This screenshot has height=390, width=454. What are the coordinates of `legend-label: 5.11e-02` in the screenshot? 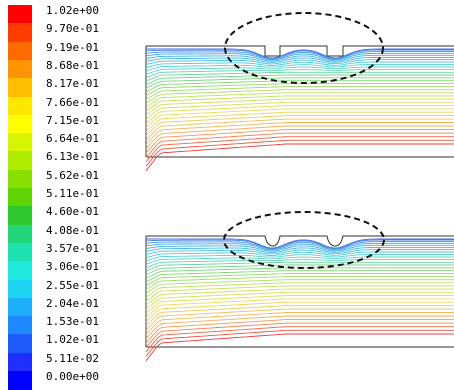 It's located at (72, 358).